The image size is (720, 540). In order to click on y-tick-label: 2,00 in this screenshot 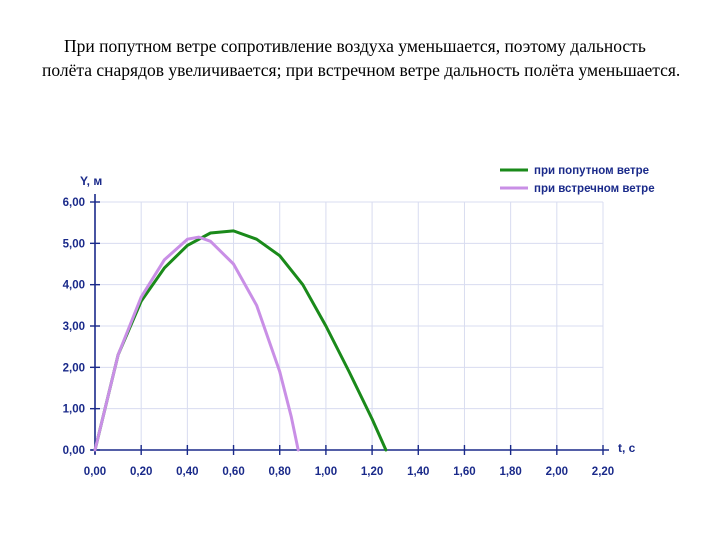, I will do `click(74, 368)`.